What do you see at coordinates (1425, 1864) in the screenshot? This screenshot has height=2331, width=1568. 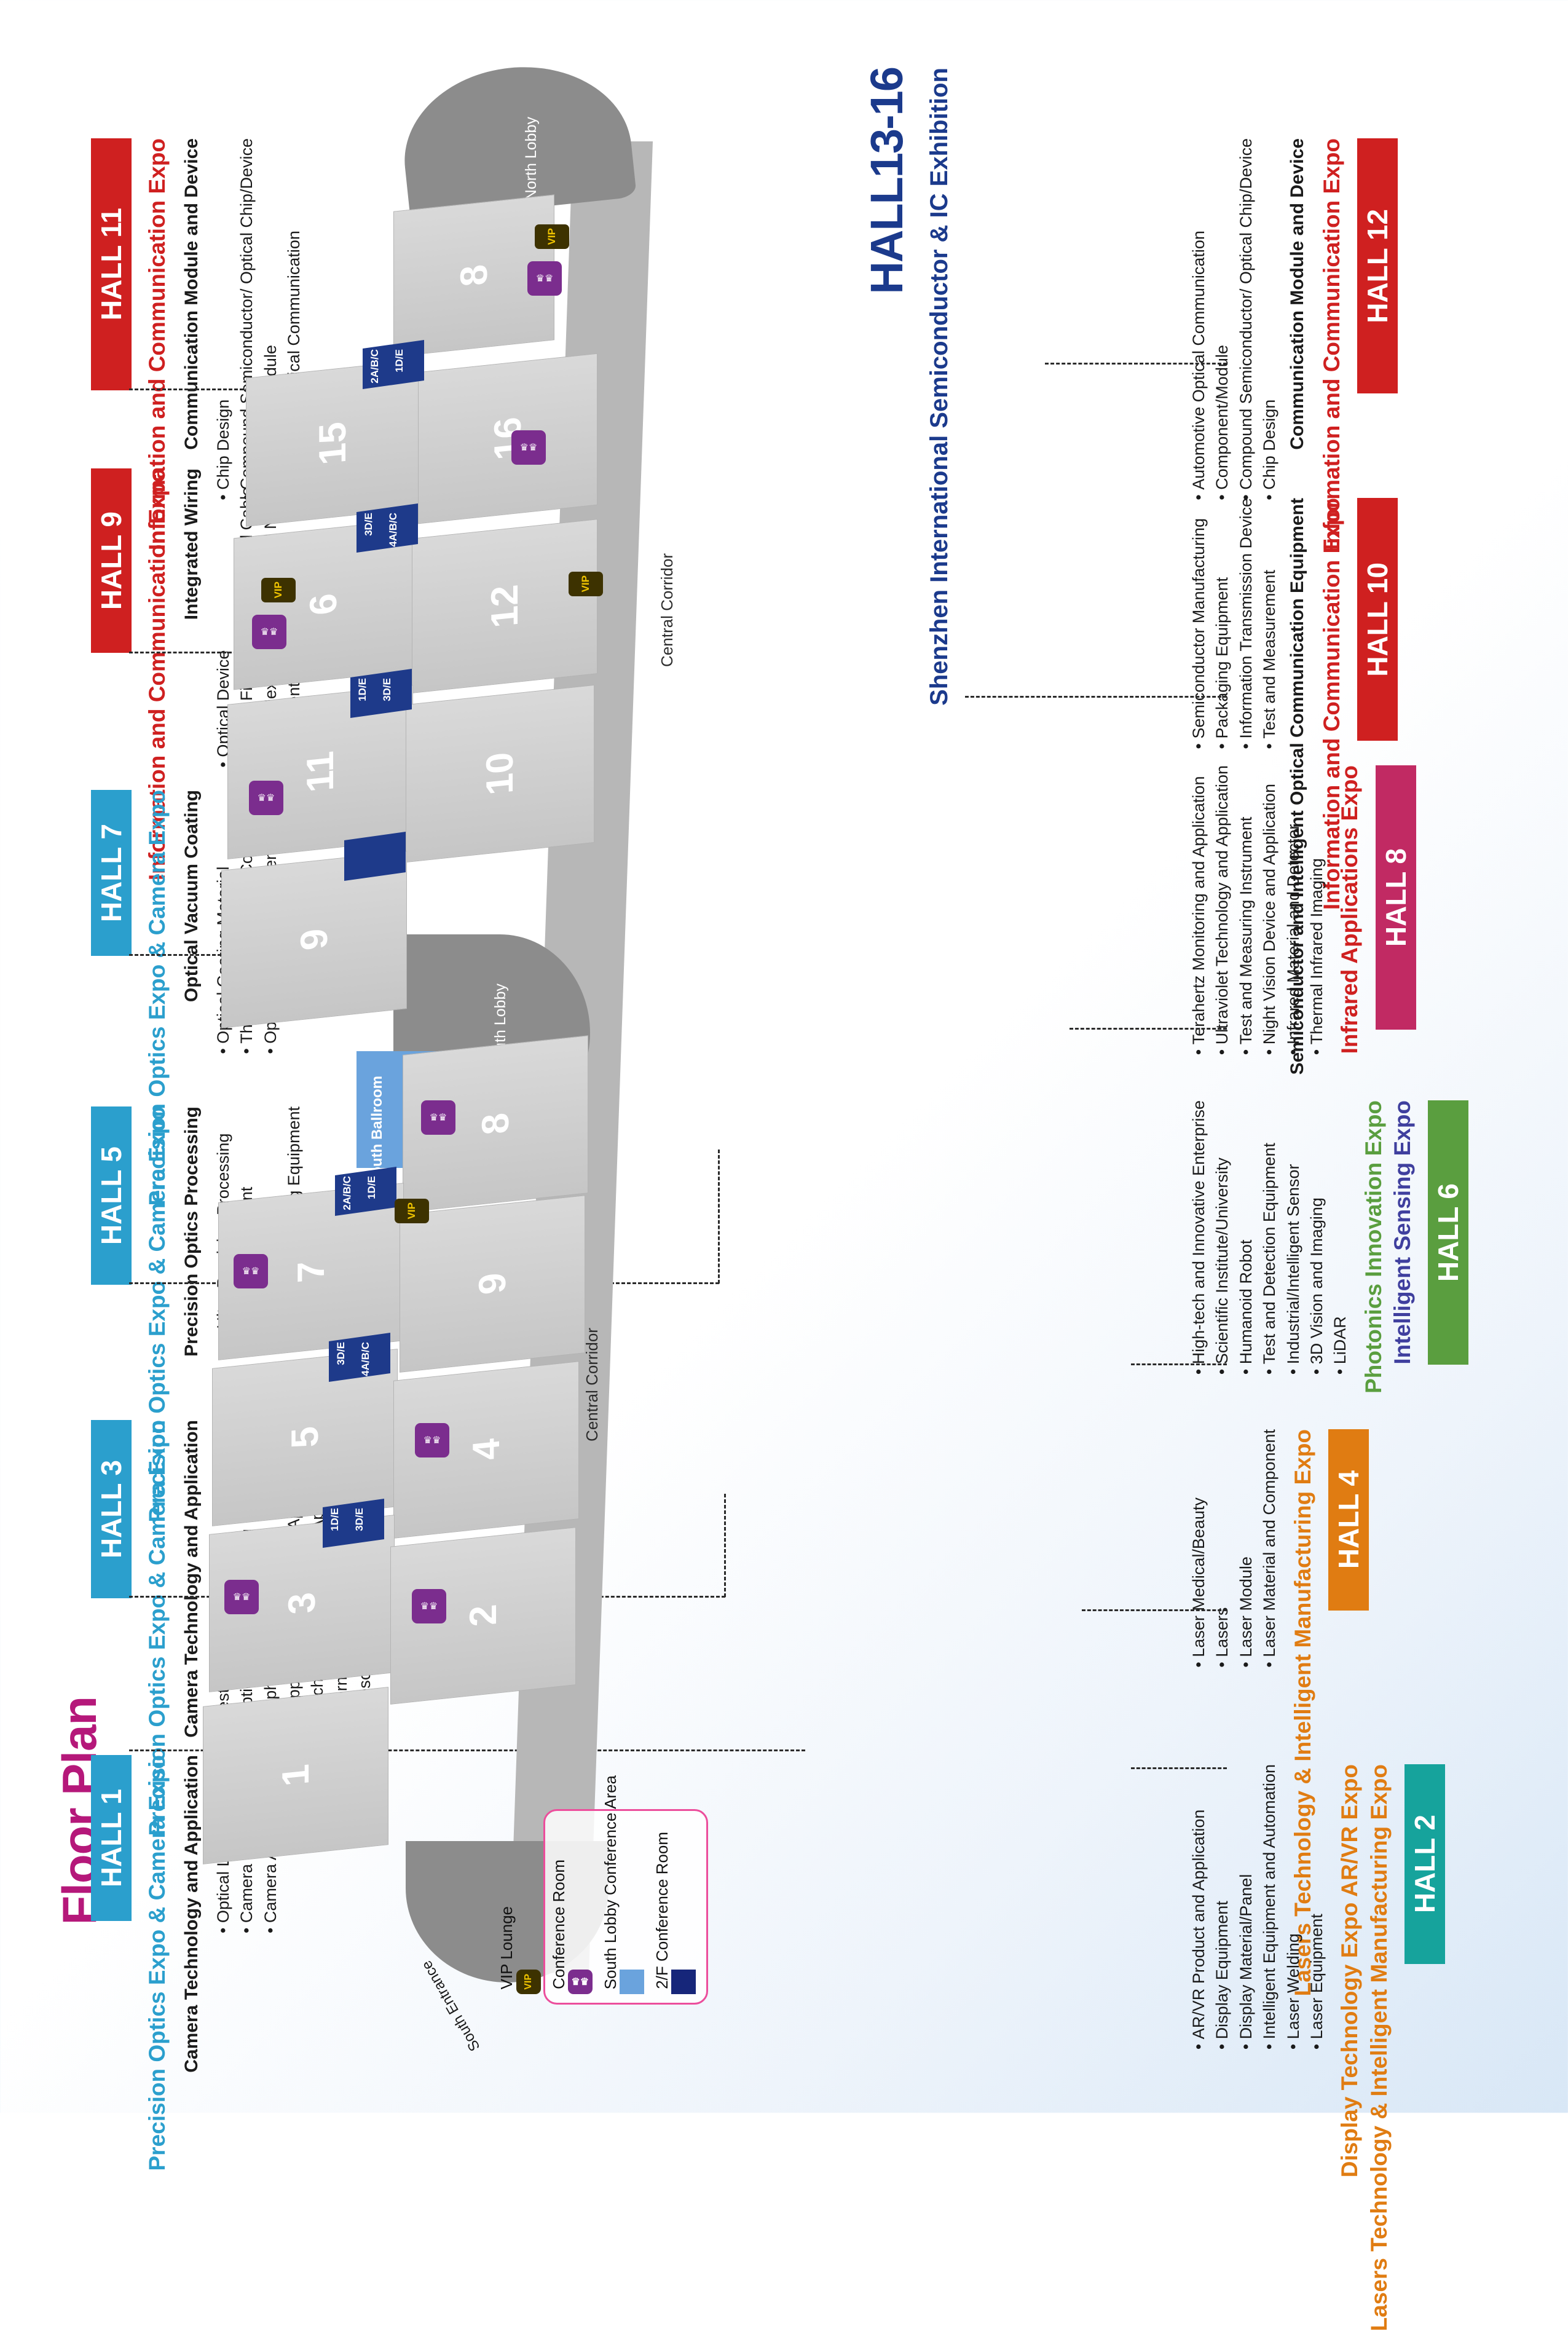 I see `hall-bar-hall-2: HALL 2` at bounding box center [1425, 1864].